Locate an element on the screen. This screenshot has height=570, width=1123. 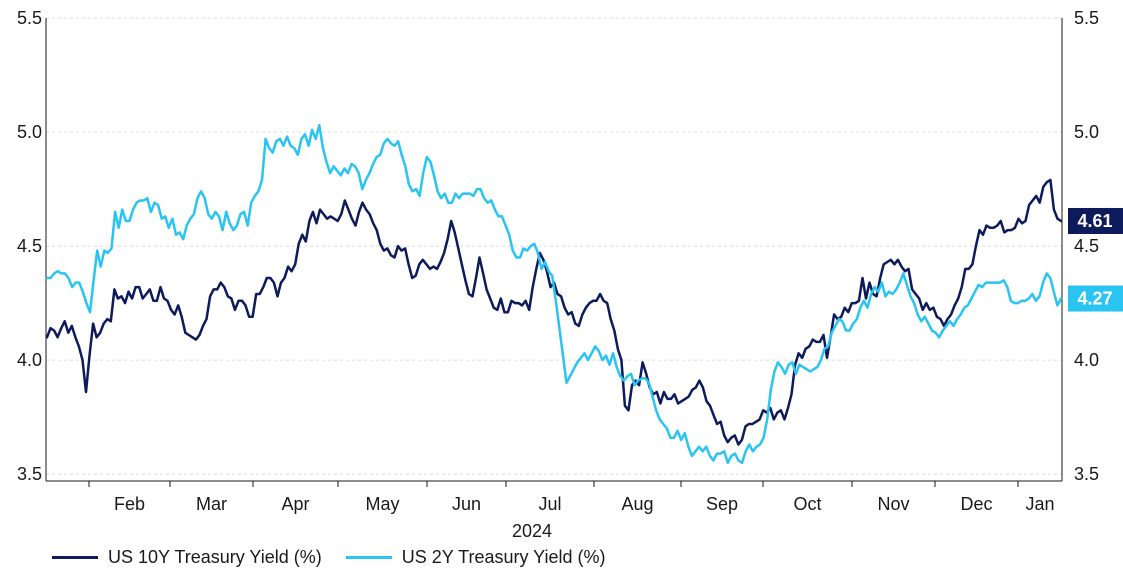
end-label-10y: 4.61 is located at coordinates (1094, 221).